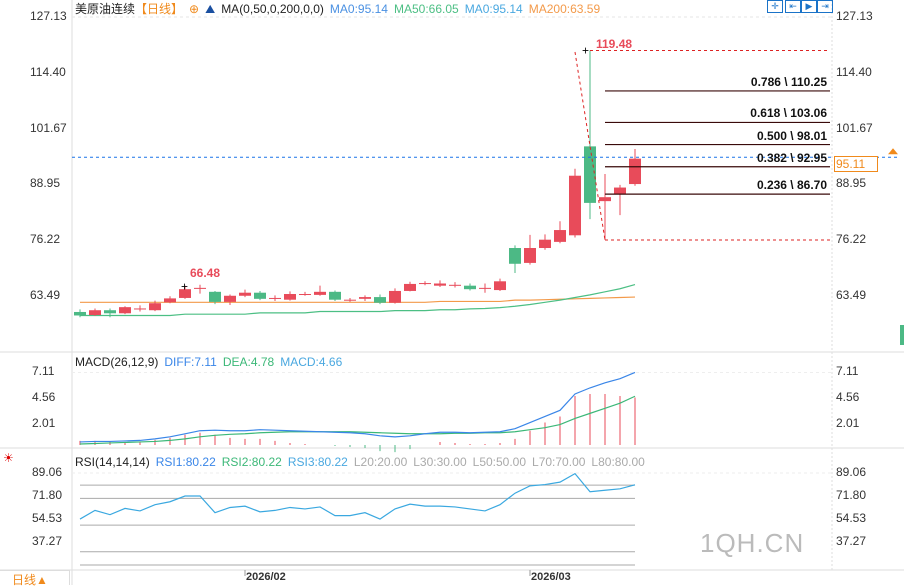 This screenshot has width=904, height=588. What do you see at coordinates (618, 462) in the screenshot?
I see `legend-entry: L80:80.00` at bounding box center [618, 462].